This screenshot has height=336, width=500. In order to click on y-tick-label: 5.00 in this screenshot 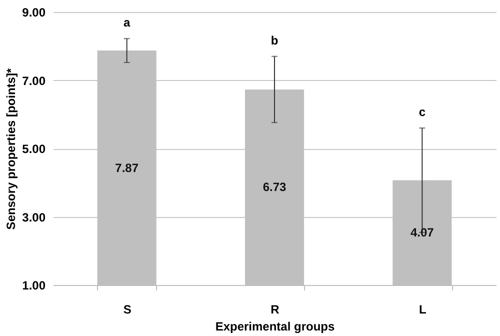, I will do `click(34, 149)`.